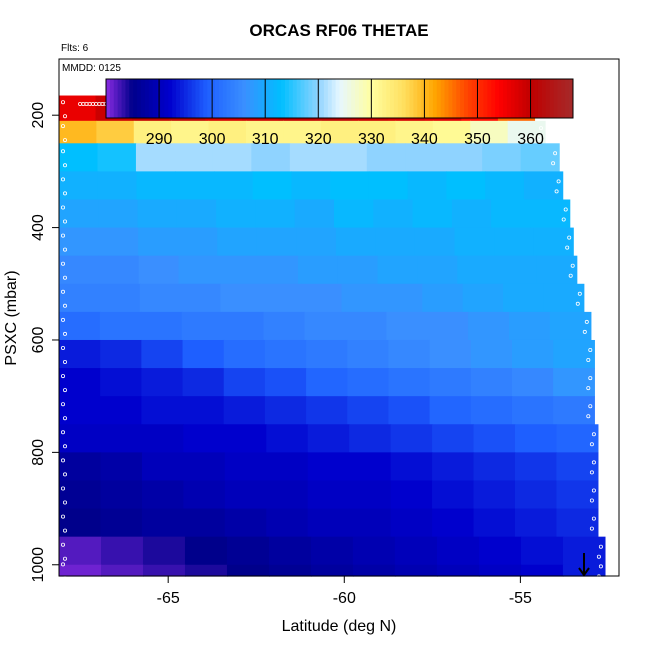 This screenshot has width=650, height=650. Describe the element at coordinates (318, 139) in the screenshot. I see `colorbar-tick-label: 320` at that location.